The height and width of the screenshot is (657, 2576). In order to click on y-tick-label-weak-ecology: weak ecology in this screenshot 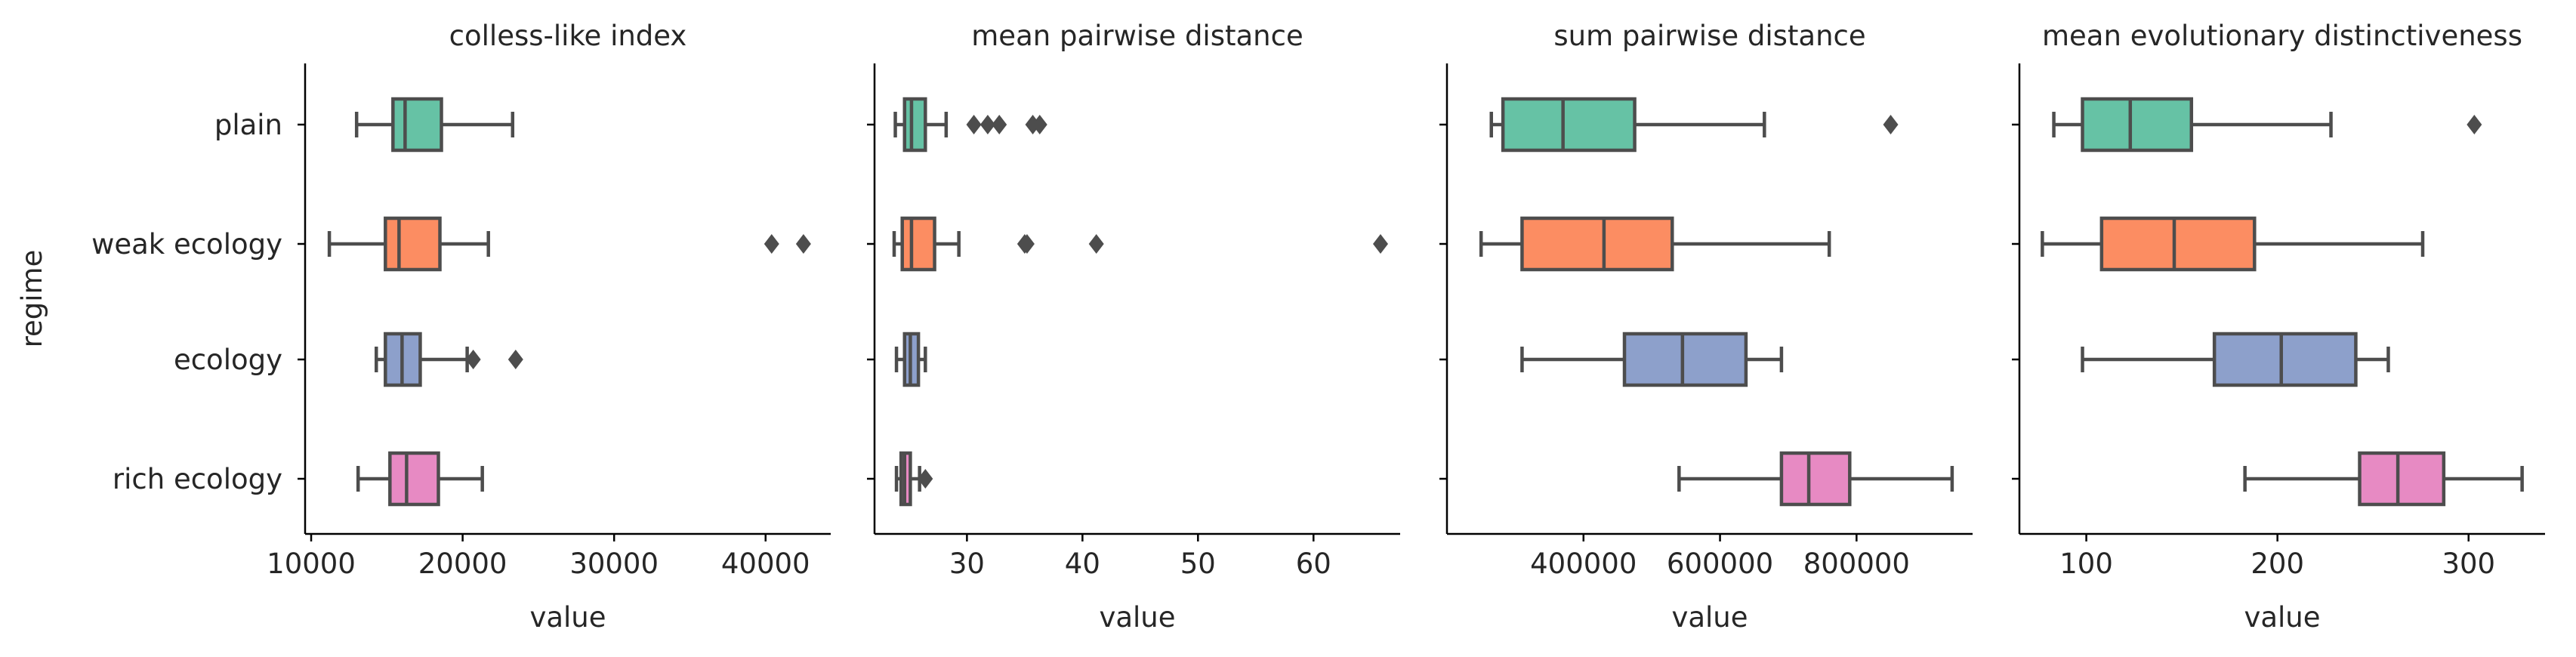, I will do `click(186, 244)`.